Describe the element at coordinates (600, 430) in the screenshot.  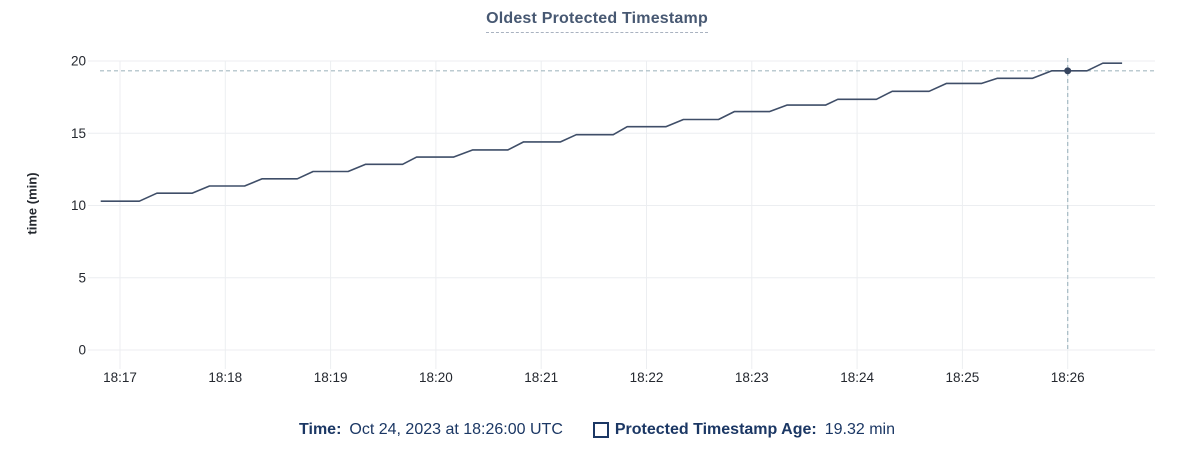
I see `series-checkbox-swatch` at that location.